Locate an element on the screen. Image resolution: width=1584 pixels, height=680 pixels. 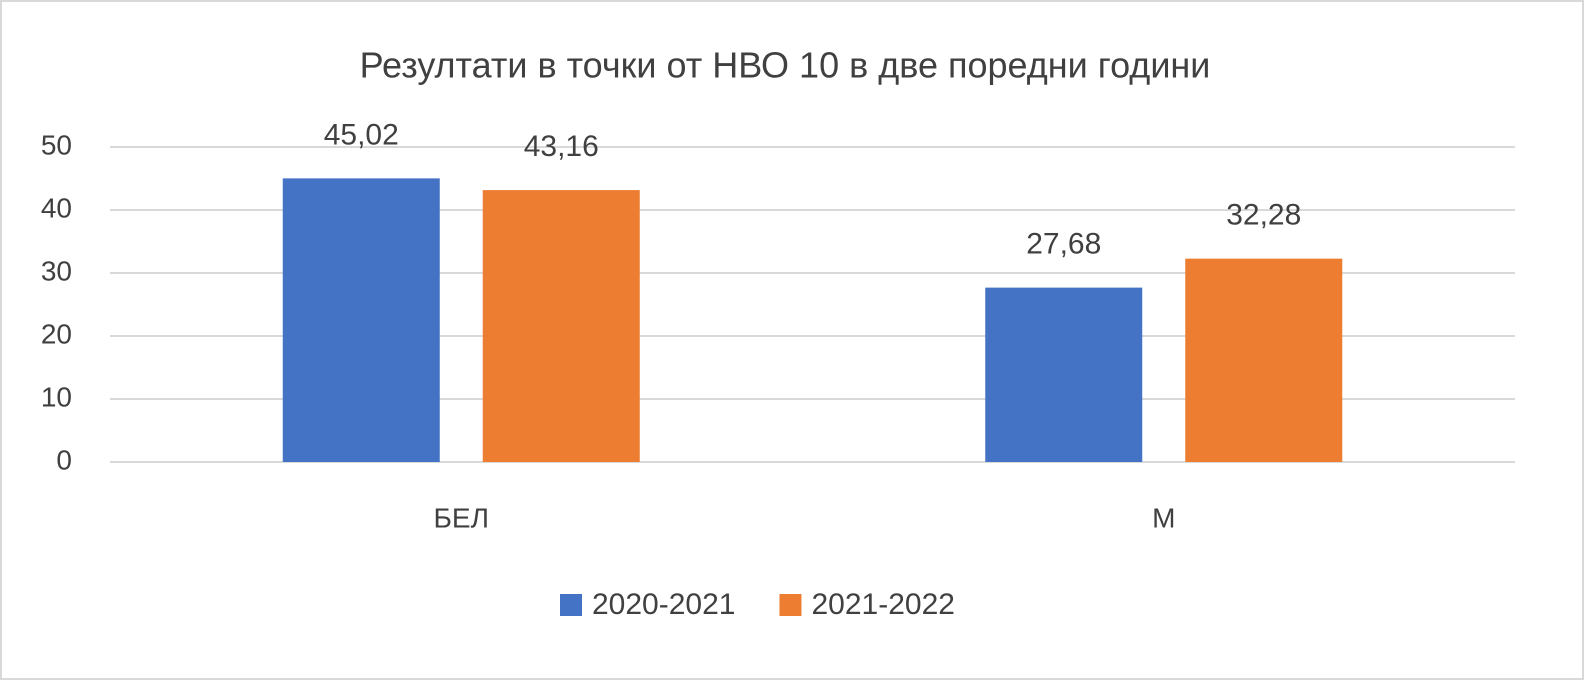
data-label: 45,02 is located at coordinates (361, 134).